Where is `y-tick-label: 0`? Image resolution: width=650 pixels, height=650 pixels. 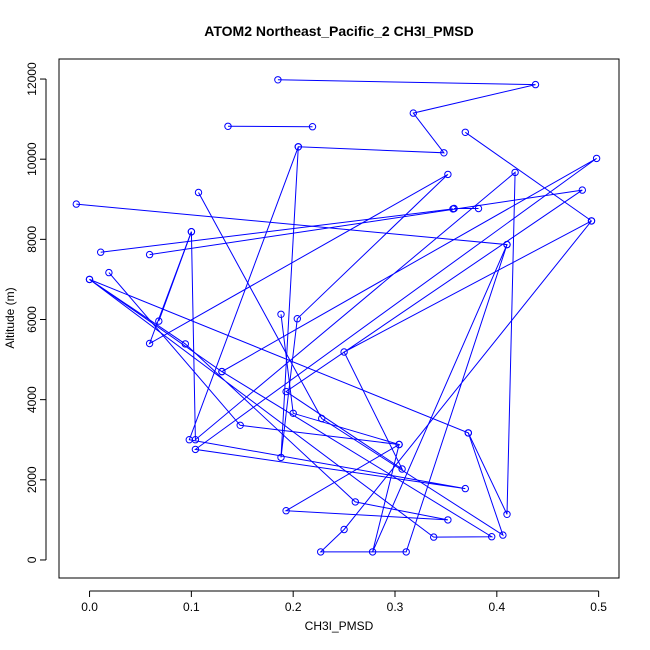
y-tick-label: 0 is located at coordinates (32, 559).